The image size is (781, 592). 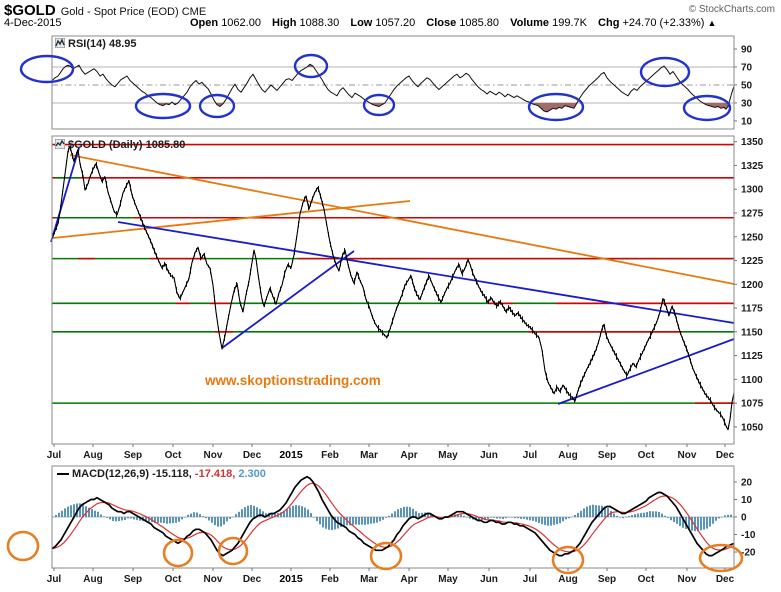 I want to click on chart-type-icon, so click(x=60, y=145).